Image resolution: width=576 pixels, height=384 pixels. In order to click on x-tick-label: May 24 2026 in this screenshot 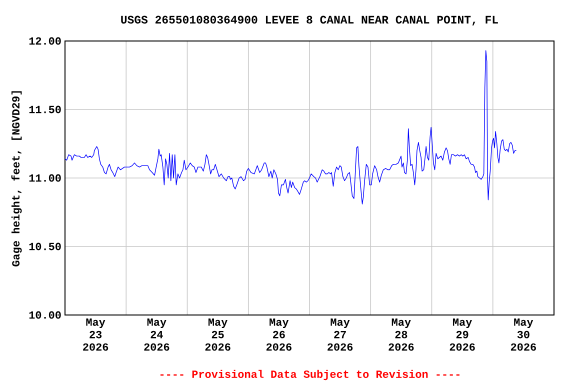, I will do `click(157, 334)`.